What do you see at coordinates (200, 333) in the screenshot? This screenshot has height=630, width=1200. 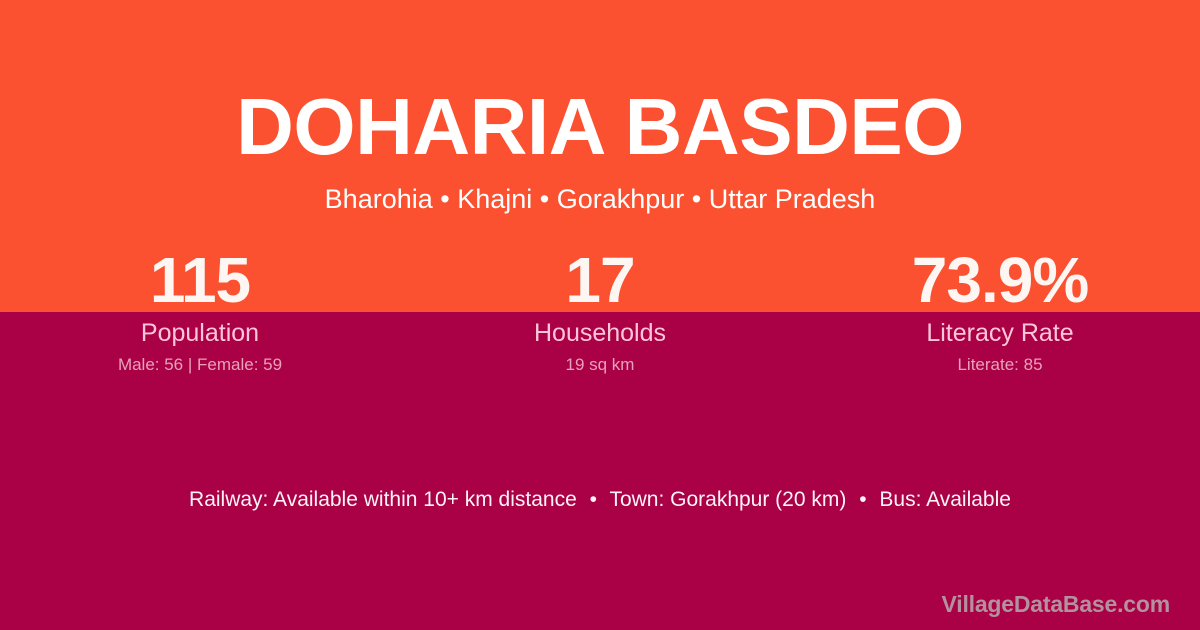 I see `stat-label: Population` at bounding box center [200, 333].